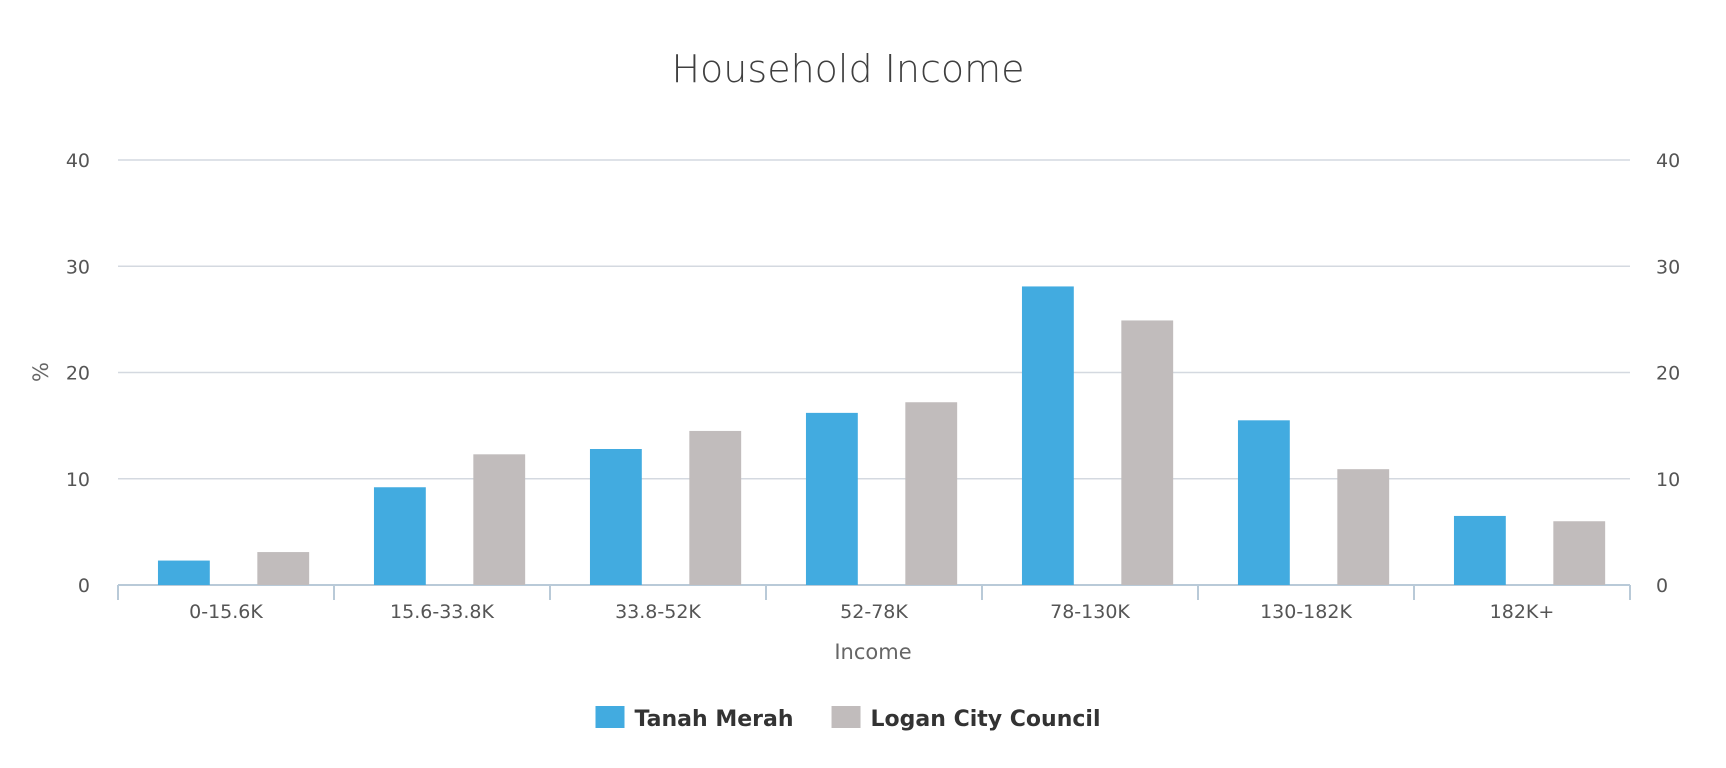  What do you see at coordinates (714, 719) in the screenshot?
I see `legend-label: Tanah Merah` at bounding box center [714, 719].